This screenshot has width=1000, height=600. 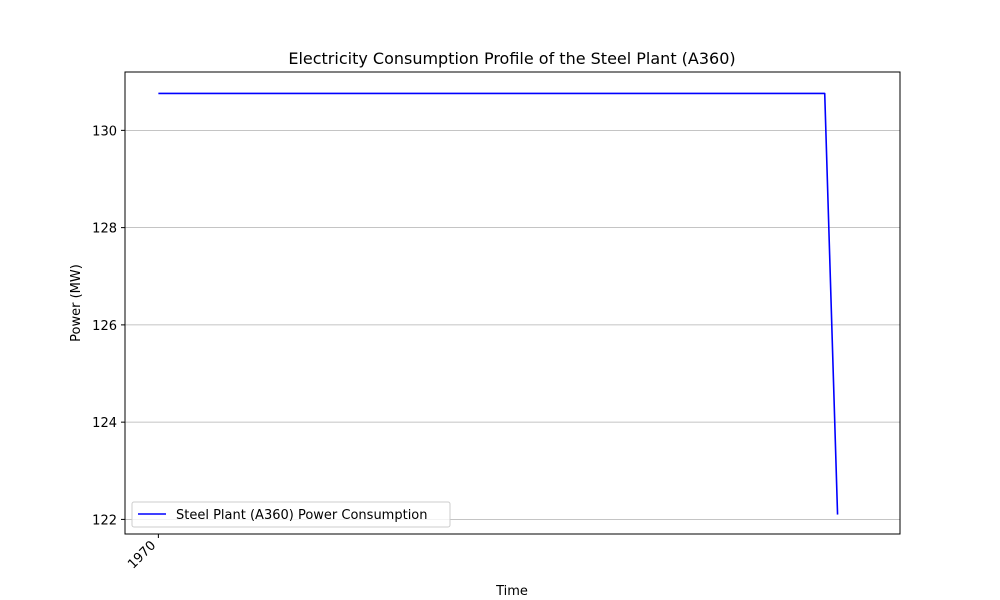 I want to click on x-axis-ticks: 1970, so click(x=142, y=553).